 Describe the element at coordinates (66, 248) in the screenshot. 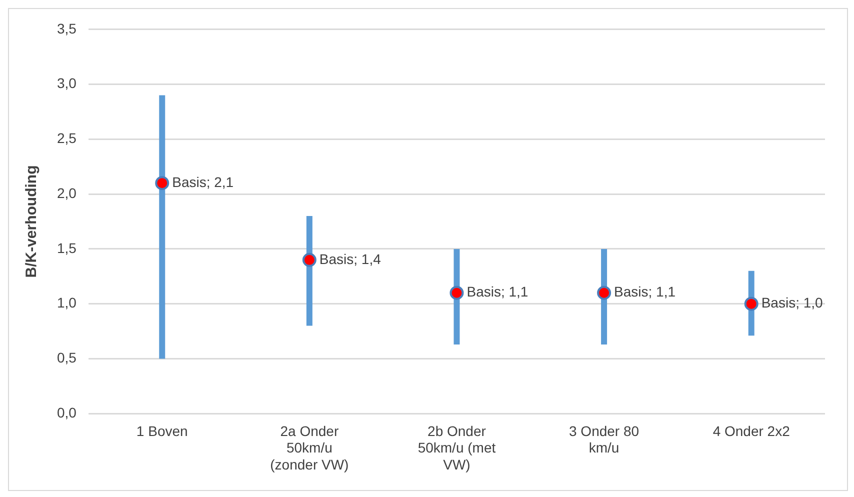

I see `y-tick-label: 1,5` at that location.